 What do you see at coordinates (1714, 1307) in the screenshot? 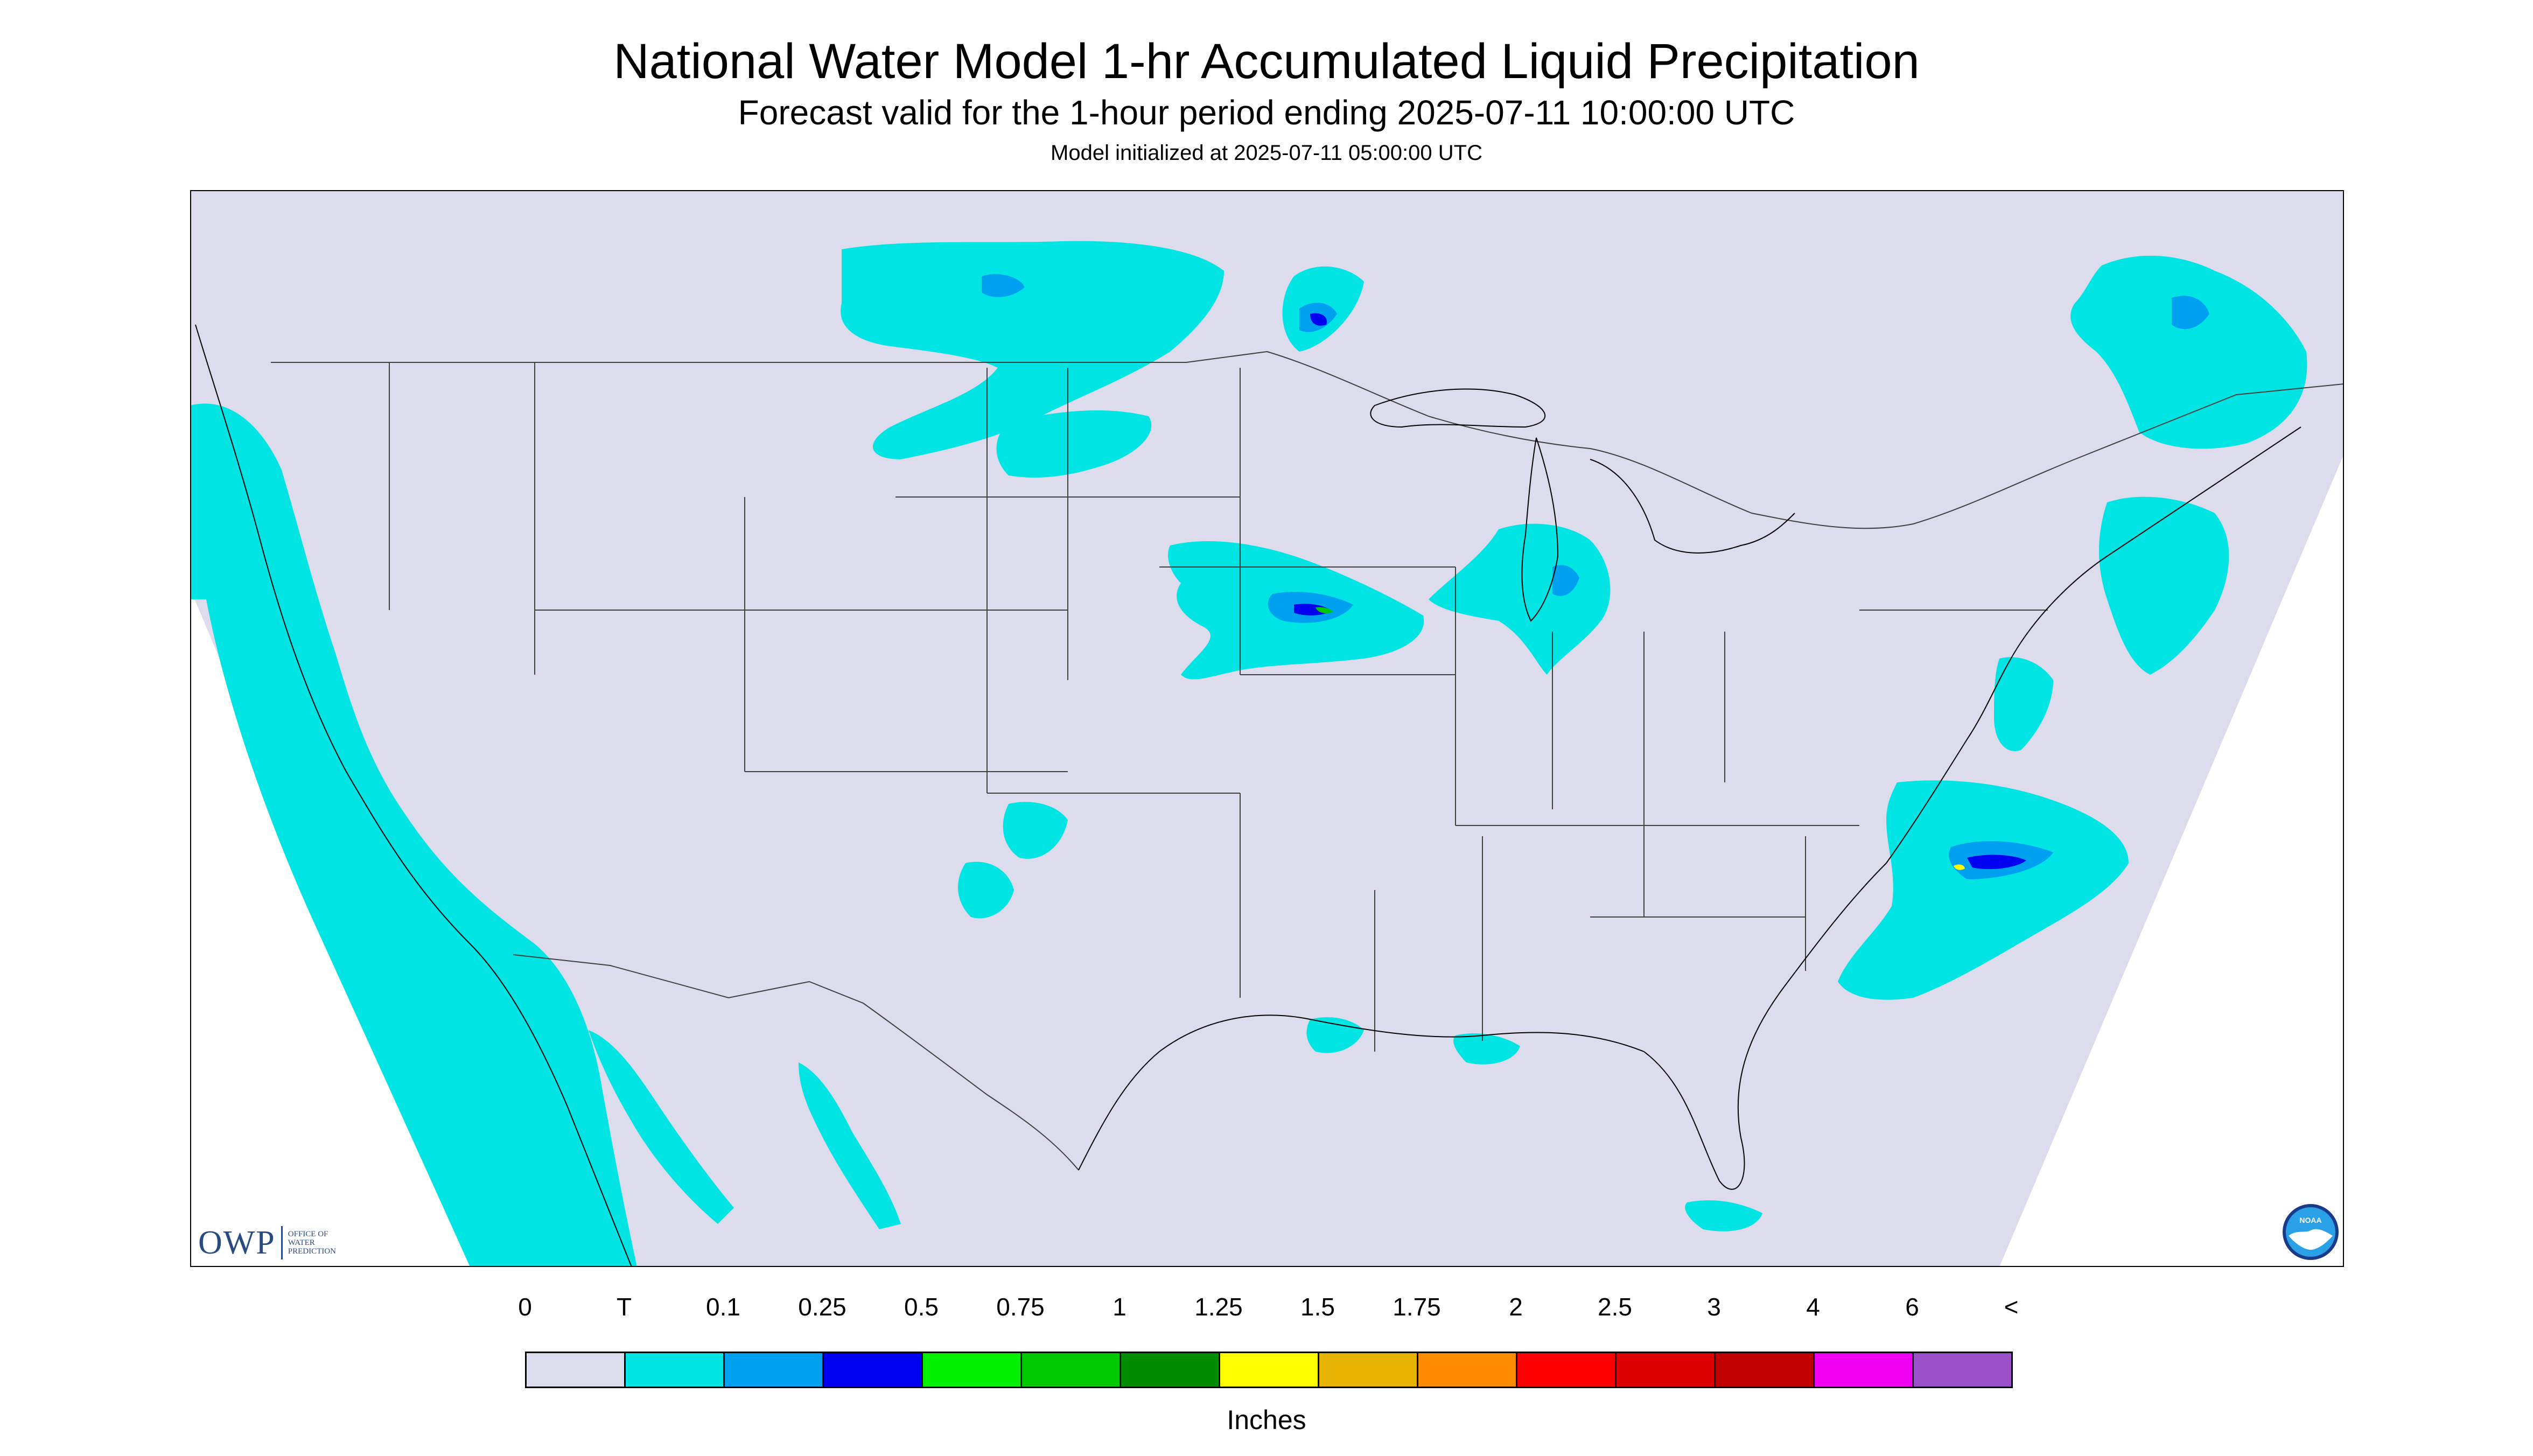
I see `legend-tick-label: 3` at bounding box center [1714, 1307].